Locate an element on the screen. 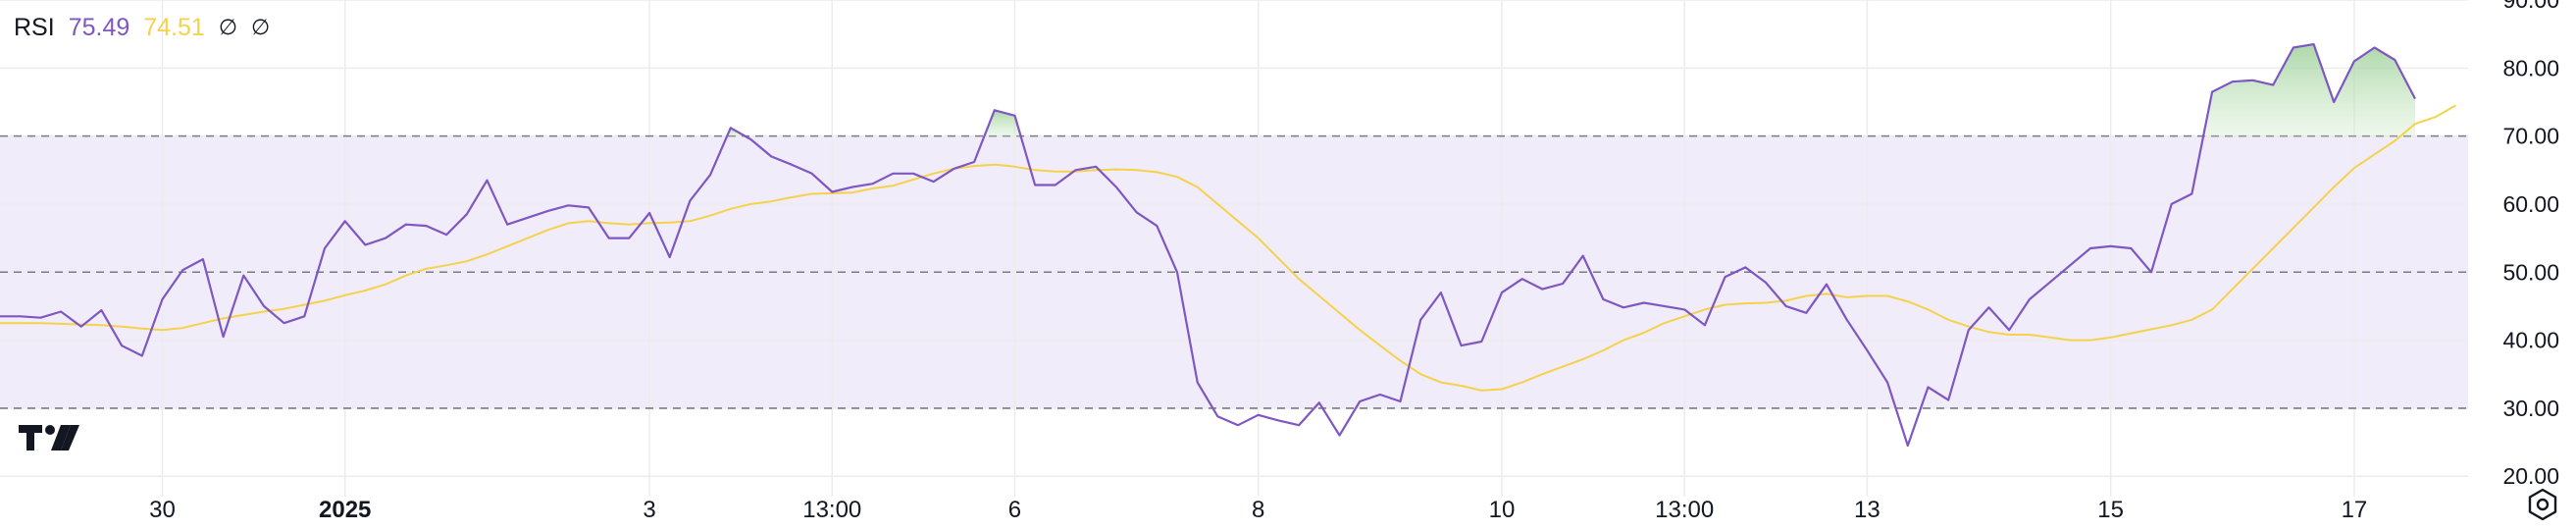 The height and width of the screenshot is (530, 2576). x-tick-label: 2025 is located at coordinates (345, 510).